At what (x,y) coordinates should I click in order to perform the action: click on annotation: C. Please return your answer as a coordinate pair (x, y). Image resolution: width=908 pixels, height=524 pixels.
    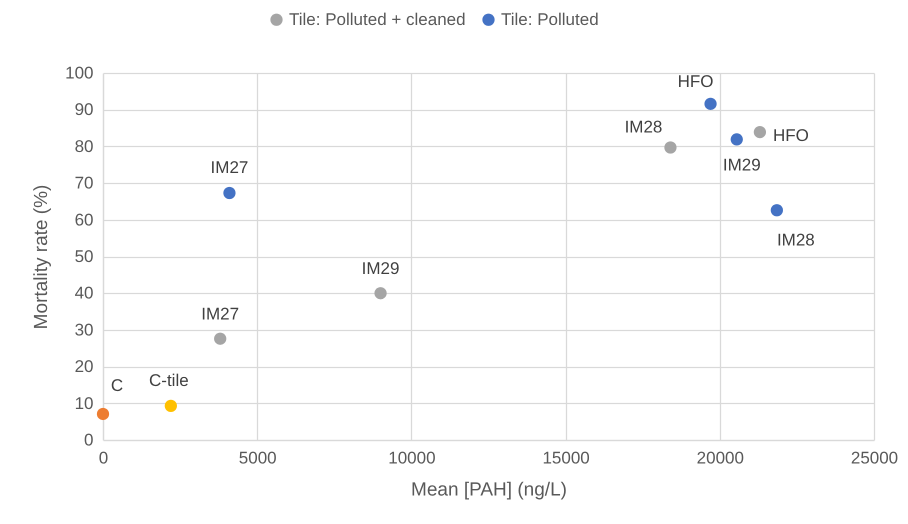
    Looking at the image, I should click on (117, 385).